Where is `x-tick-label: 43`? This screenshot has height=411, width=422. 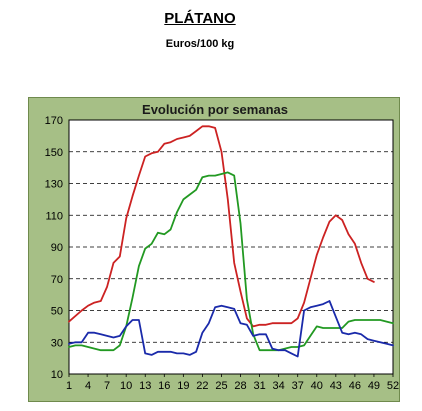 x-tick-label: 43 is located at coordinates (336, 386).